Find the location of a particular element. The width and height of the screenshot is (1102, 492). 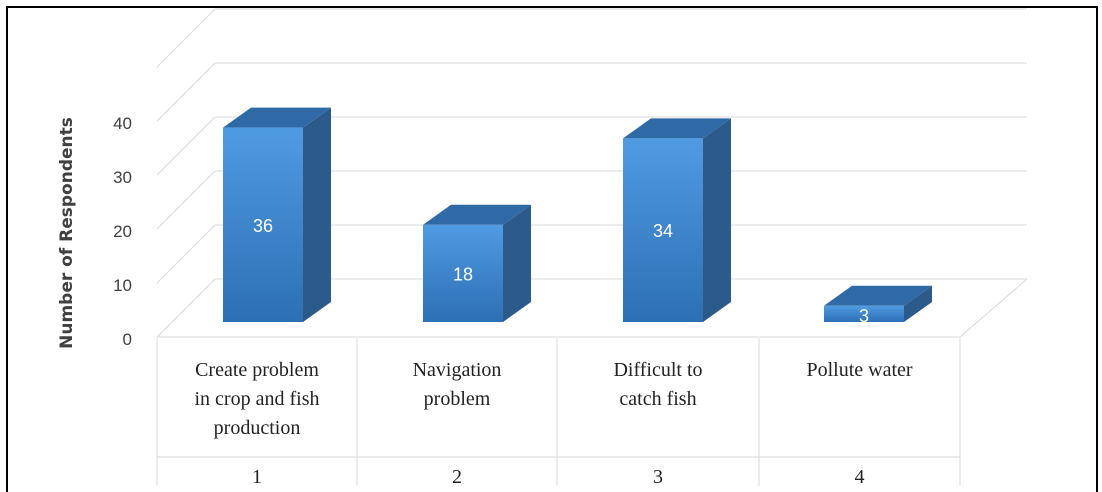

data-label: 34 is located at coordinates (663, 231).